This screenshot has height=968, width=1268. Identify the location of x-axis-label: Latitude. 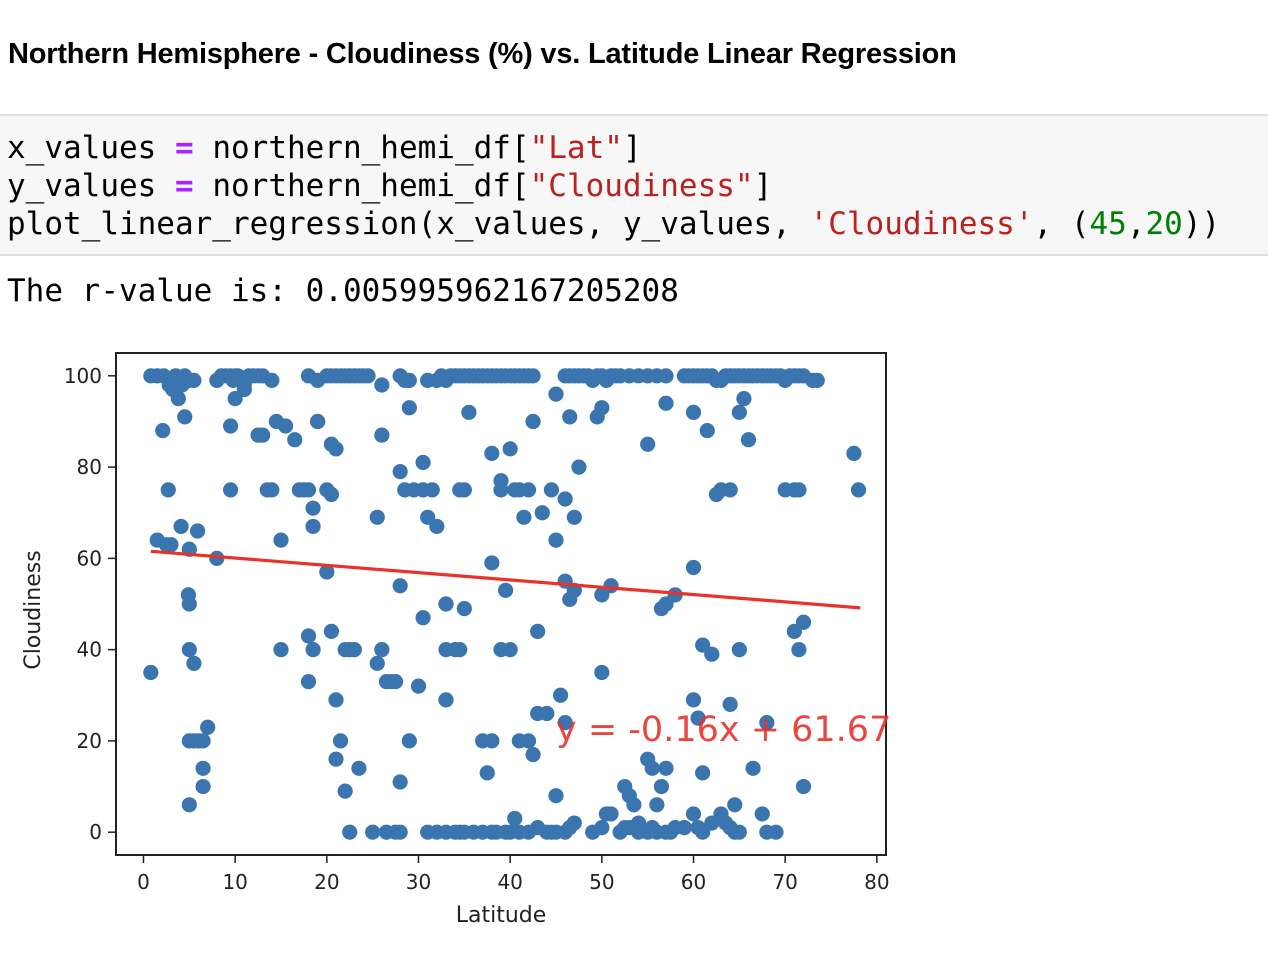
(501, 915).